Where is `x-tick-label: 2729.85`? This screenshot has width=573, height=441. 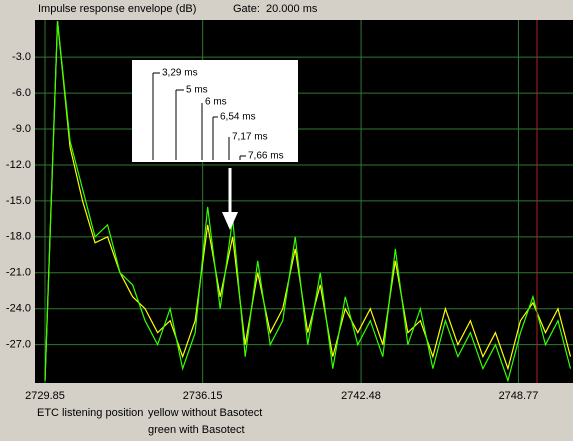 x-tick-label: 2729.85 is located at coordinates (45, 396).